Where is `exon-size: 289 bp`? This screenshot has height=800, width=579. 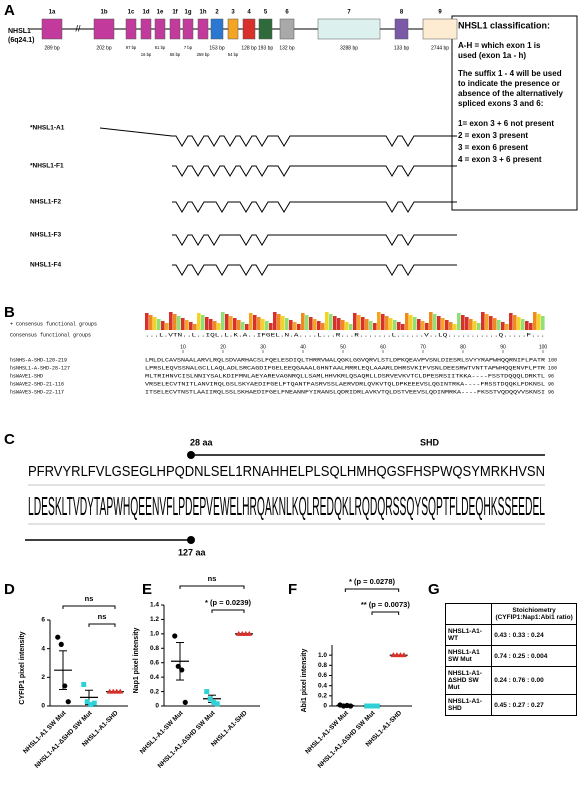
exon-size: 289 bp is located at coordinates (52, 48).